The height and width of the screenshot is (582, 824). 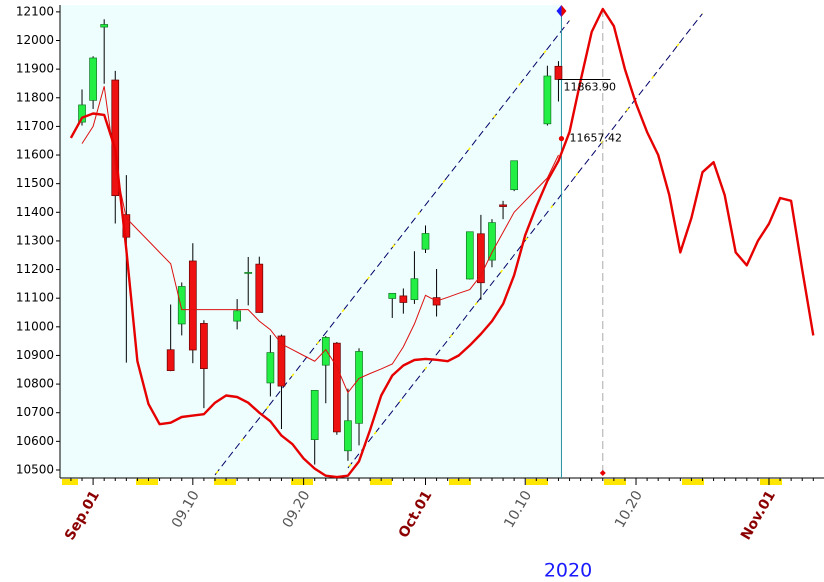 What do you see at coordinates (35, 183) in the screenshot?
I see `y-tick-label: 11500` at bounding box center [35, 183].